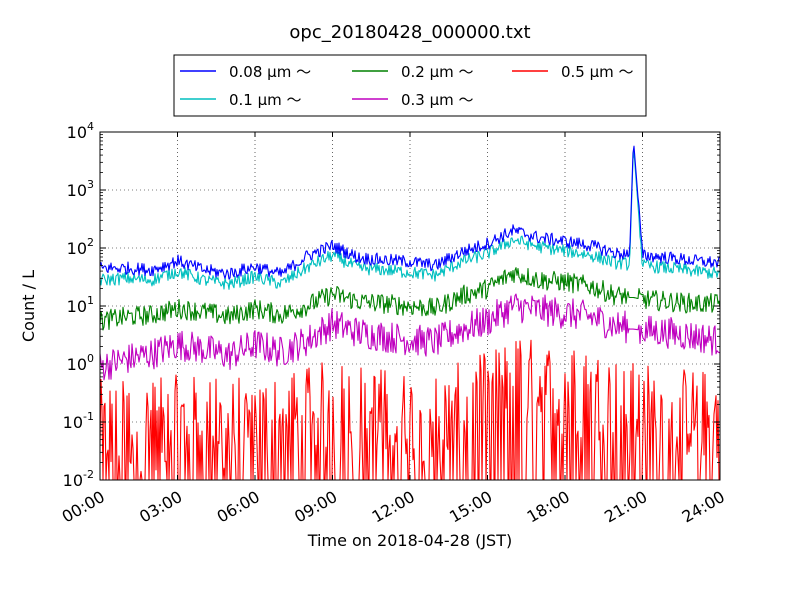  What do you see at coordinates (83, 507) in the screenshot?
I see `x-tick-label: 00:00` at bounding box center [83, 507].